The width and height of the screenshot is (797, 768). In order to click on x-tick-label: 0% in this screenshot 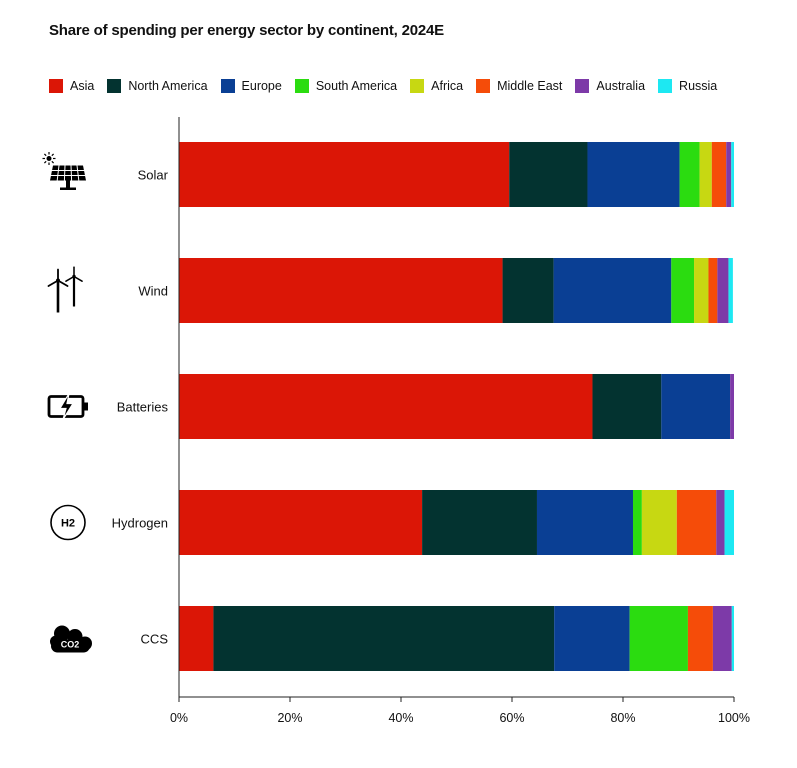, I will do `click(179, 718)`.